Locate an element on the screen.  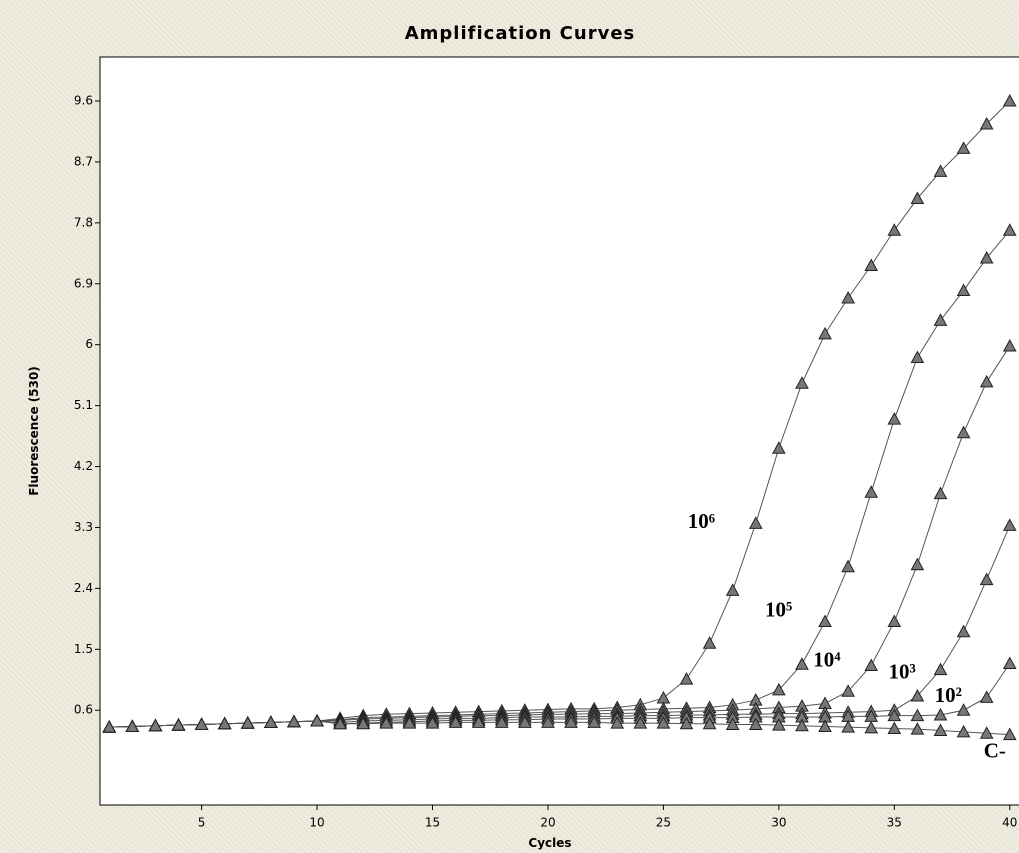
x-tick-label: 30 is located at coordinates (778, 823).